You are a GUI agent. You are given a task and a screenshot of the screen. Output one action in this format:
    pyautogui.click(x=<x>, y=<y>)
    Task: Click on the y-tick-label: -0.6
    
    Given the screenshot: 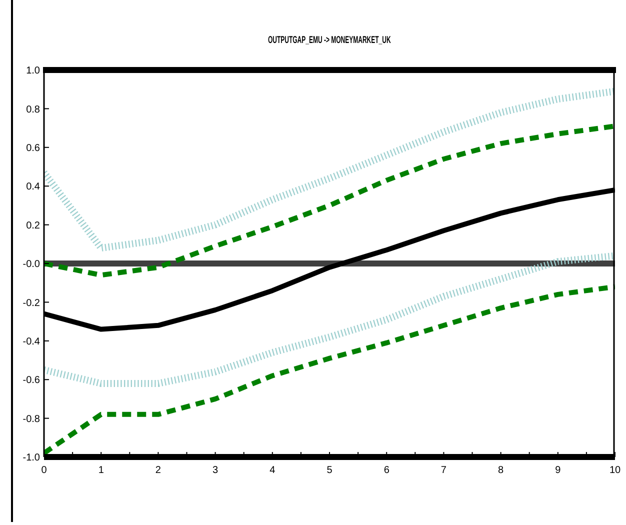 What is the action you would take?
    pyautogui.click(x=31, y=380)
    